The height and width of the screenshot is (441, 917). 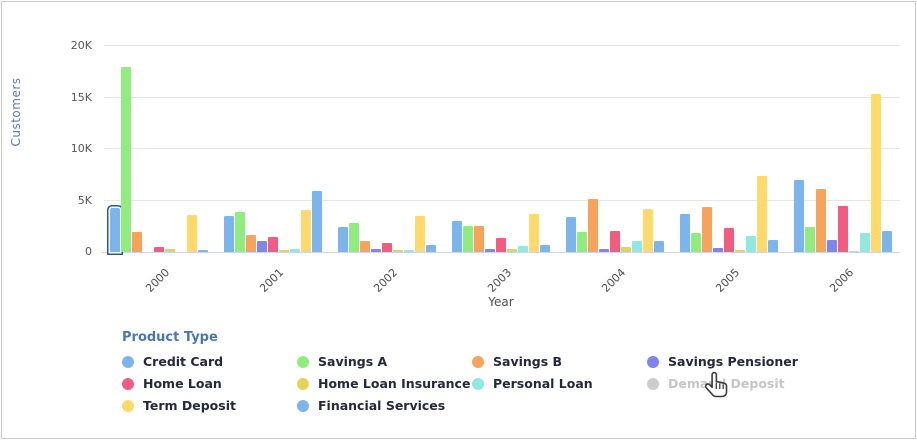 I want to click on legend-item-label: Credit Card, so click(x=183, y=361).